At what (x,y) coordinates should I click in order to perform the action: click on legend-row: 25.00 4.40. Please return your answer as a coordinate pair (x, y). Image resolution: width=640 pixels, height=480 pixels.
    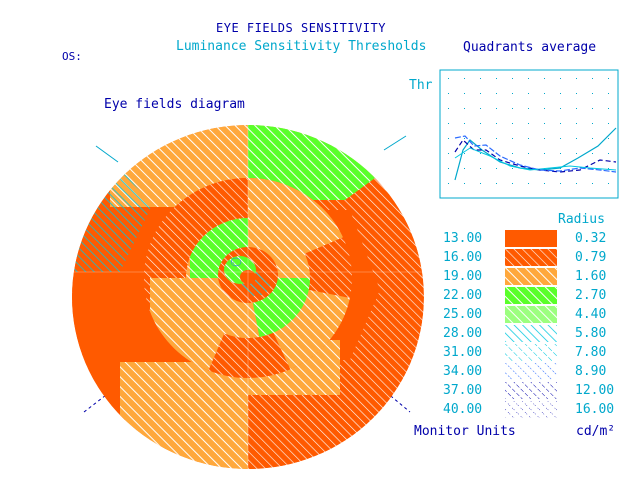
    Looking at the image, I should click on (533, 315).